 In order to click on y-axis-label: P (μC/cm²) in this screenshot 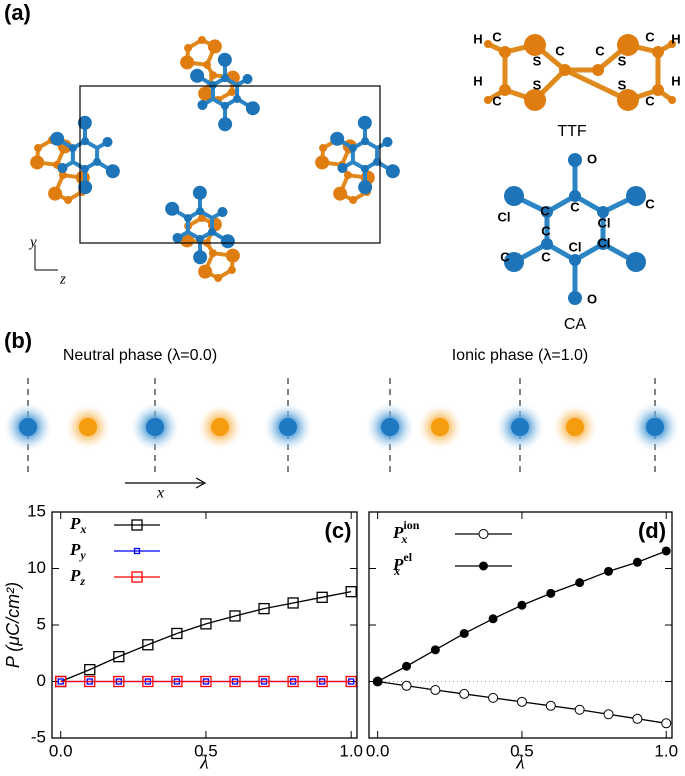, I will do `click(13, 625)`.